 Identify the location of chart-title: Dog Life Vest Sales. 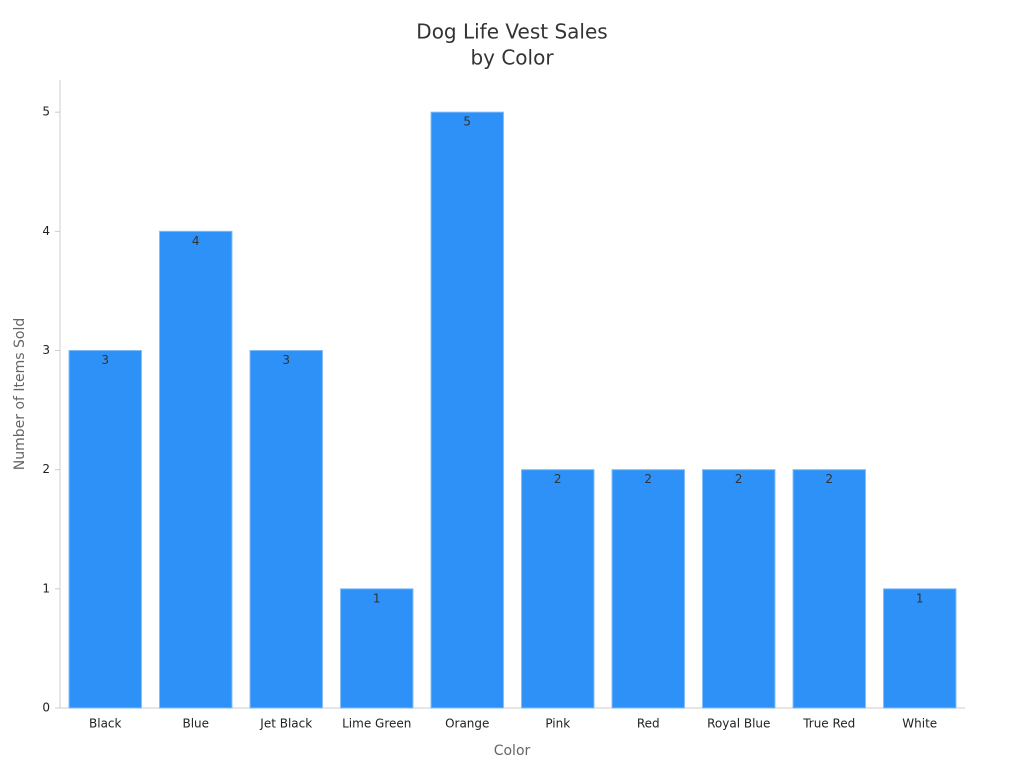
(511, 32).